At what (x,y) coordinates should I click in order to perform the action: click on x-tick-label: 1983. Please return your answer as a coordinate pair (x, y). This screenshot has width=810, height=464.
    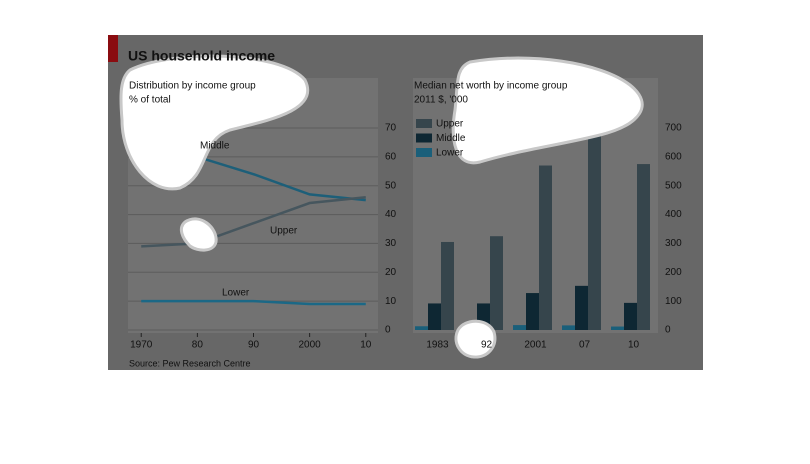
    Looking at the image, I should click on (437, 345).